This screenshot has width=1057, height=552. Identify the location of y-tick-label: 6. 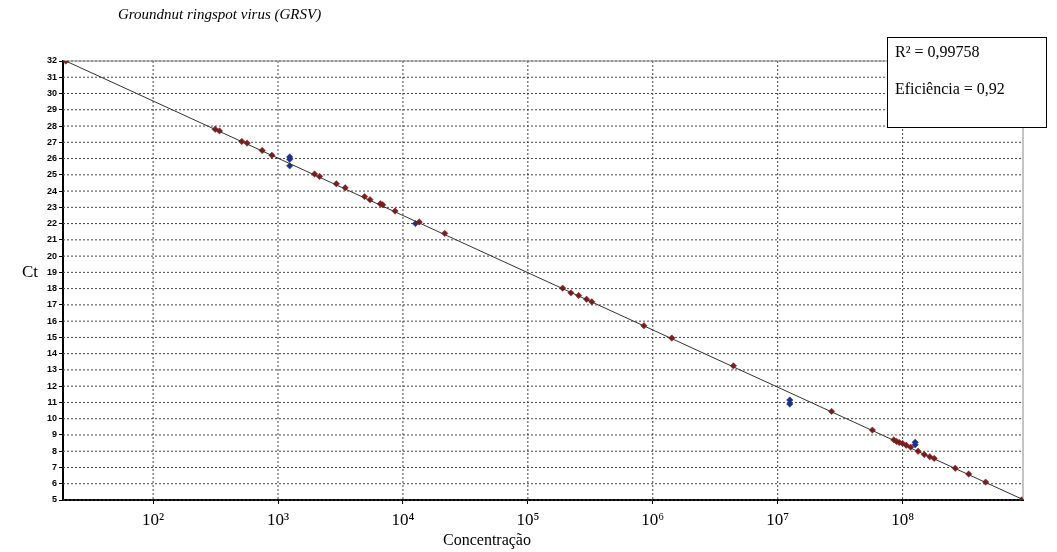
(54, 483).